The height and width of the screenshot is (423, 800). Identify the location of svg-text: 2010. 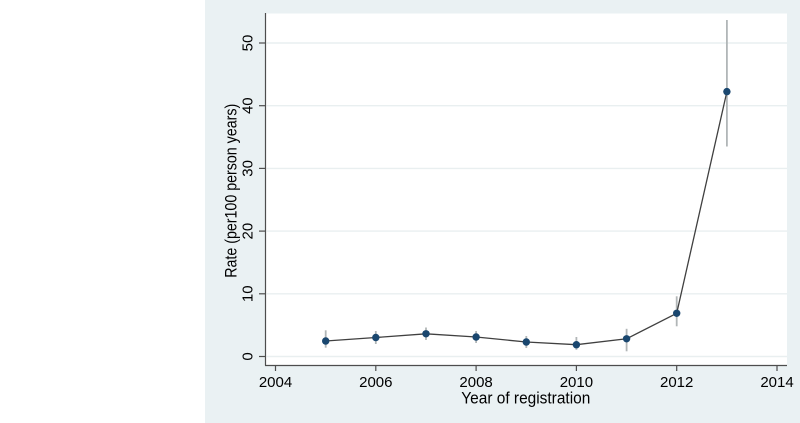
(576, 382).